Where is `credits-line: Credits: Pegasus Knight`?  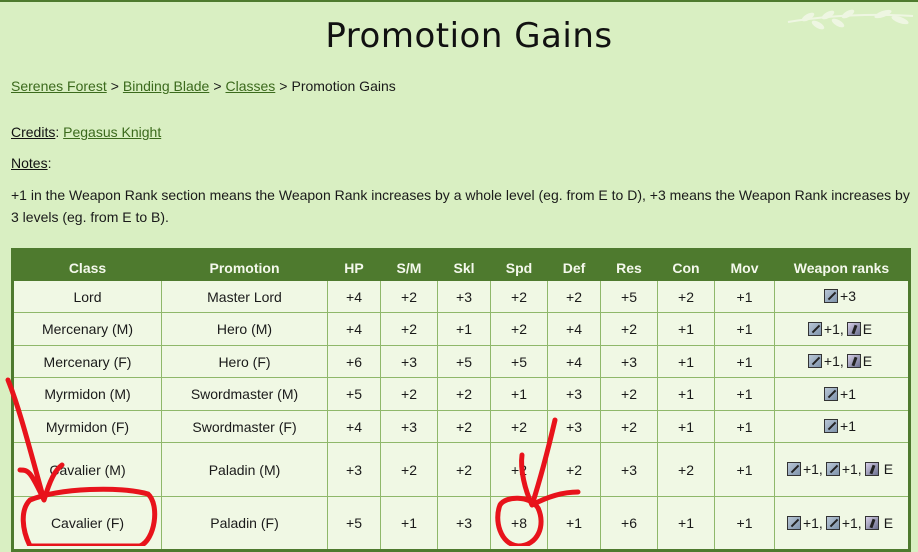
credits-line: Credits: Pegasus Knight is located at coordinates (86, 132).